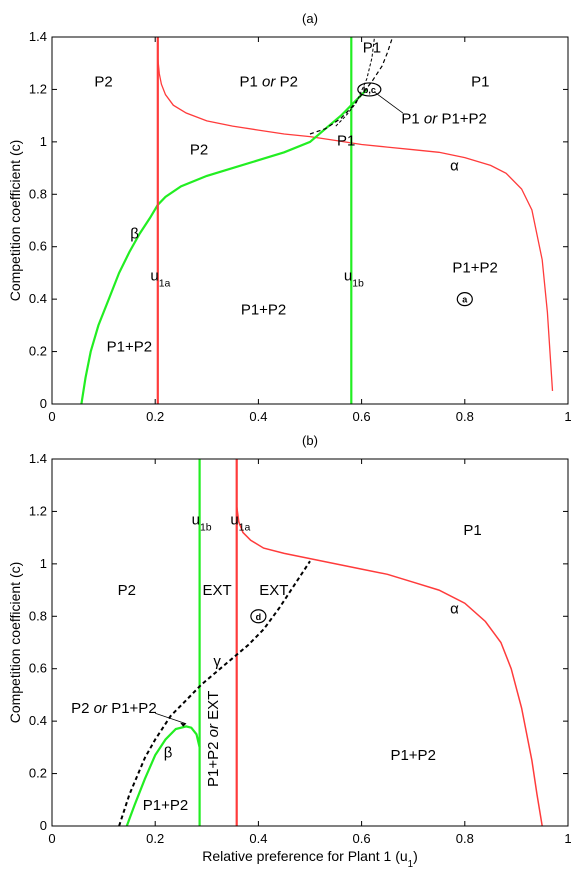  I want to click on panel-title: (a), so click(310, 18).